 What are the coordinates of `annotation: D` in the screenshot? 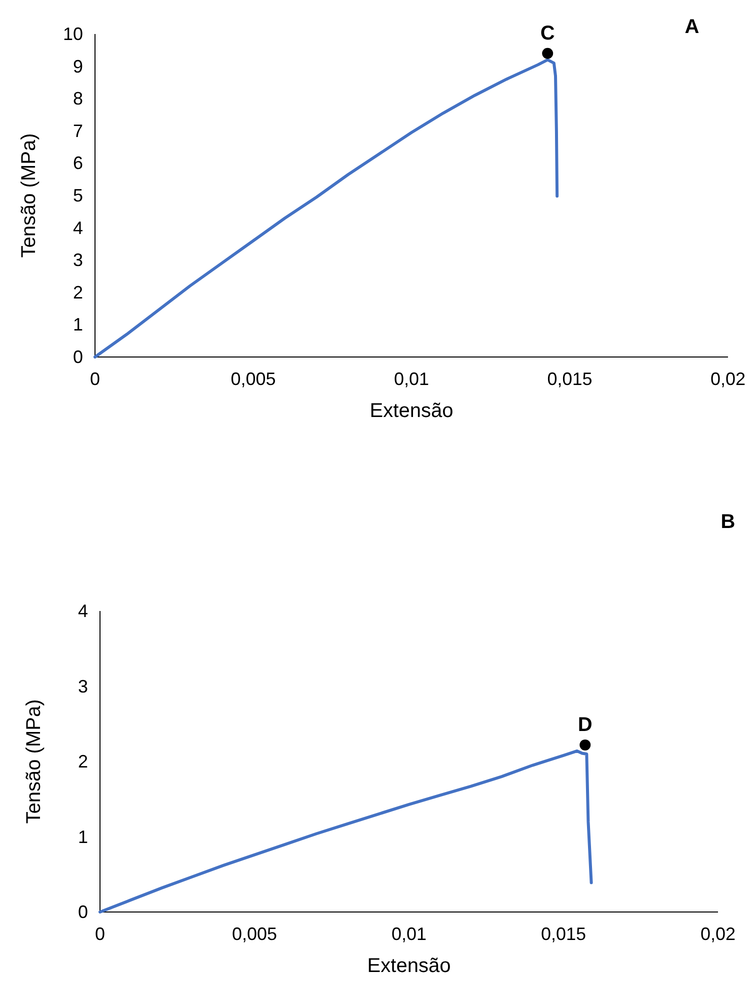 It's located at (585, 725).